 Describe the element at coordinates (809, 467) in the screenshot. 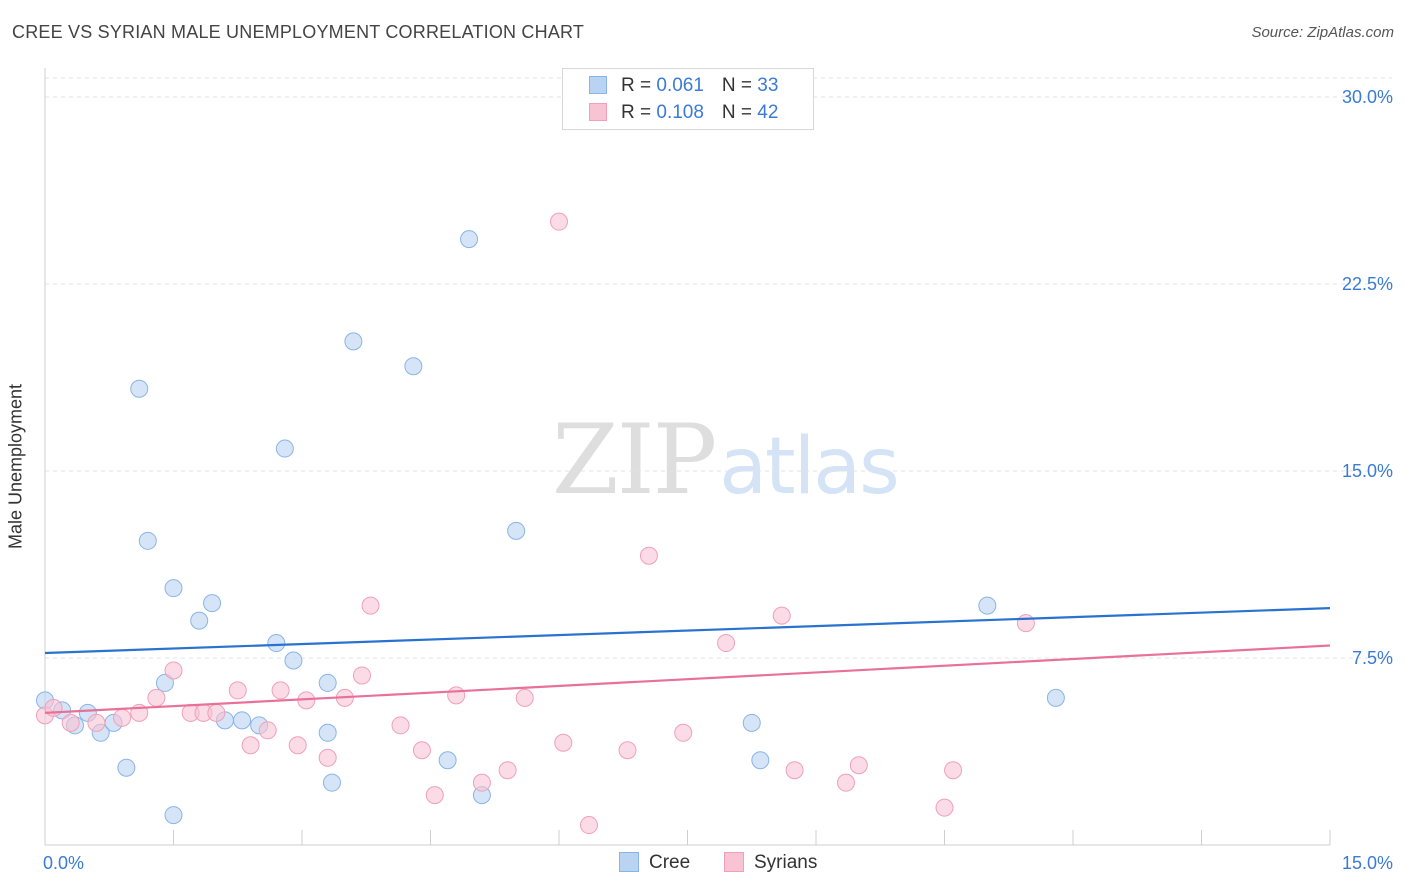

I see `watermark-atlas: atlas` at that location.